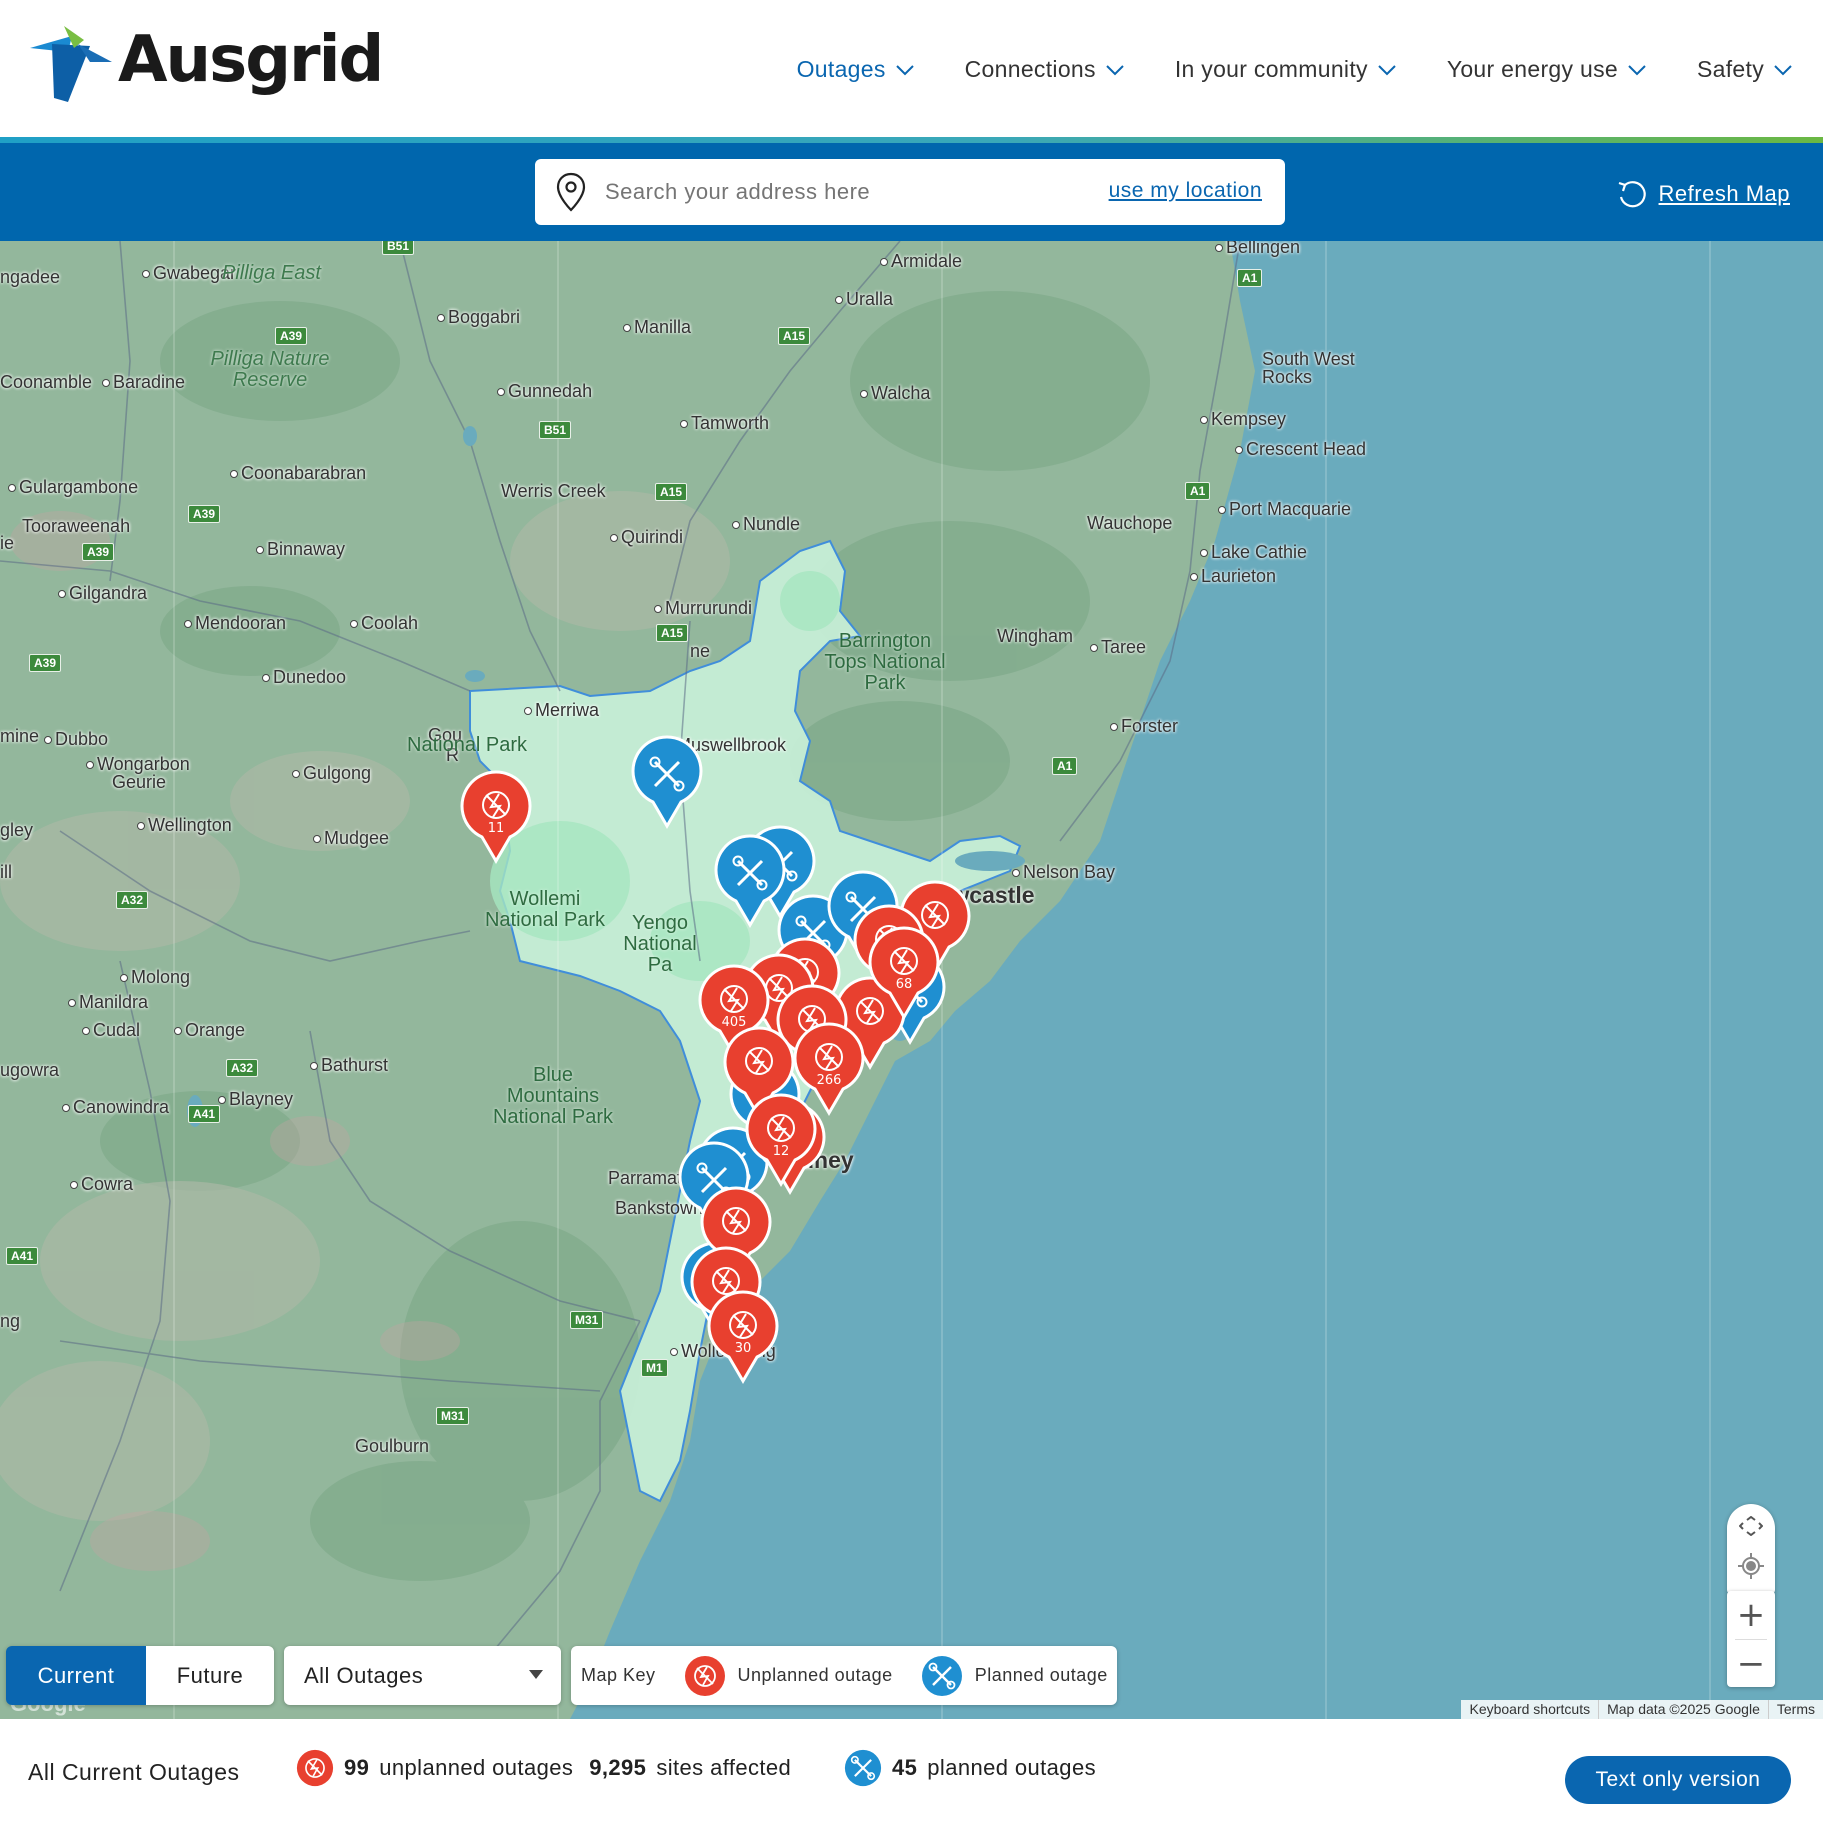 Image resolution: width=1823 pixels, height=1825 pixels. I want to click on unplanned-outage-marker: 405, so click(734, 1011).